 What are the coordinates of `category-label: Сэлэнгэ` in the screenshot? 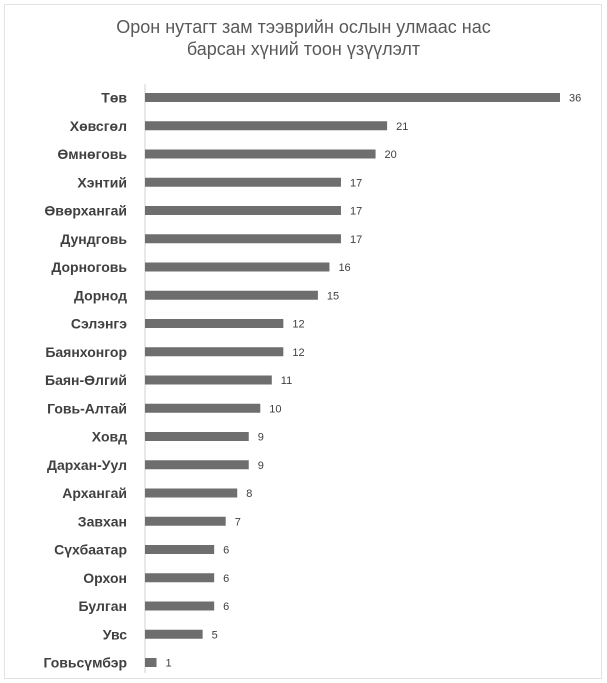 It's located at (99, 324).